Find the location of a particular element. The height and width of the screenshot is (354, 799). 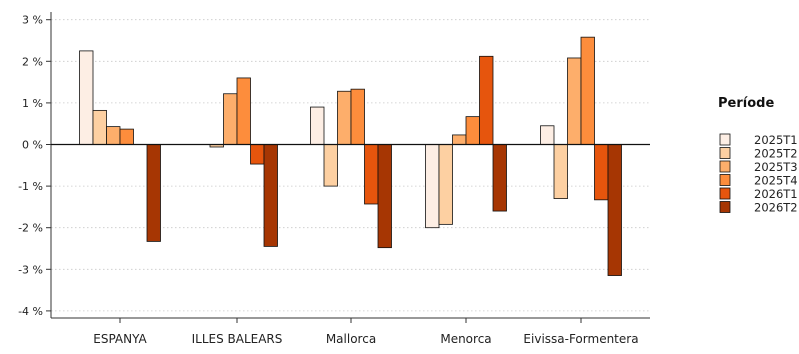

legend-swatch-2025T1 is located at coordinates (725, 139).